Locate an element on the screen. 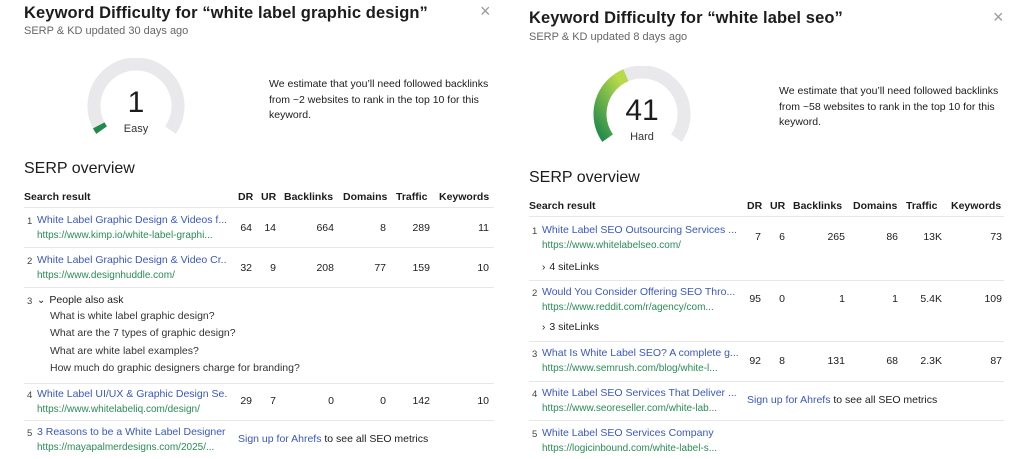  domains-value: 77 is located at coordinates (380, 268).